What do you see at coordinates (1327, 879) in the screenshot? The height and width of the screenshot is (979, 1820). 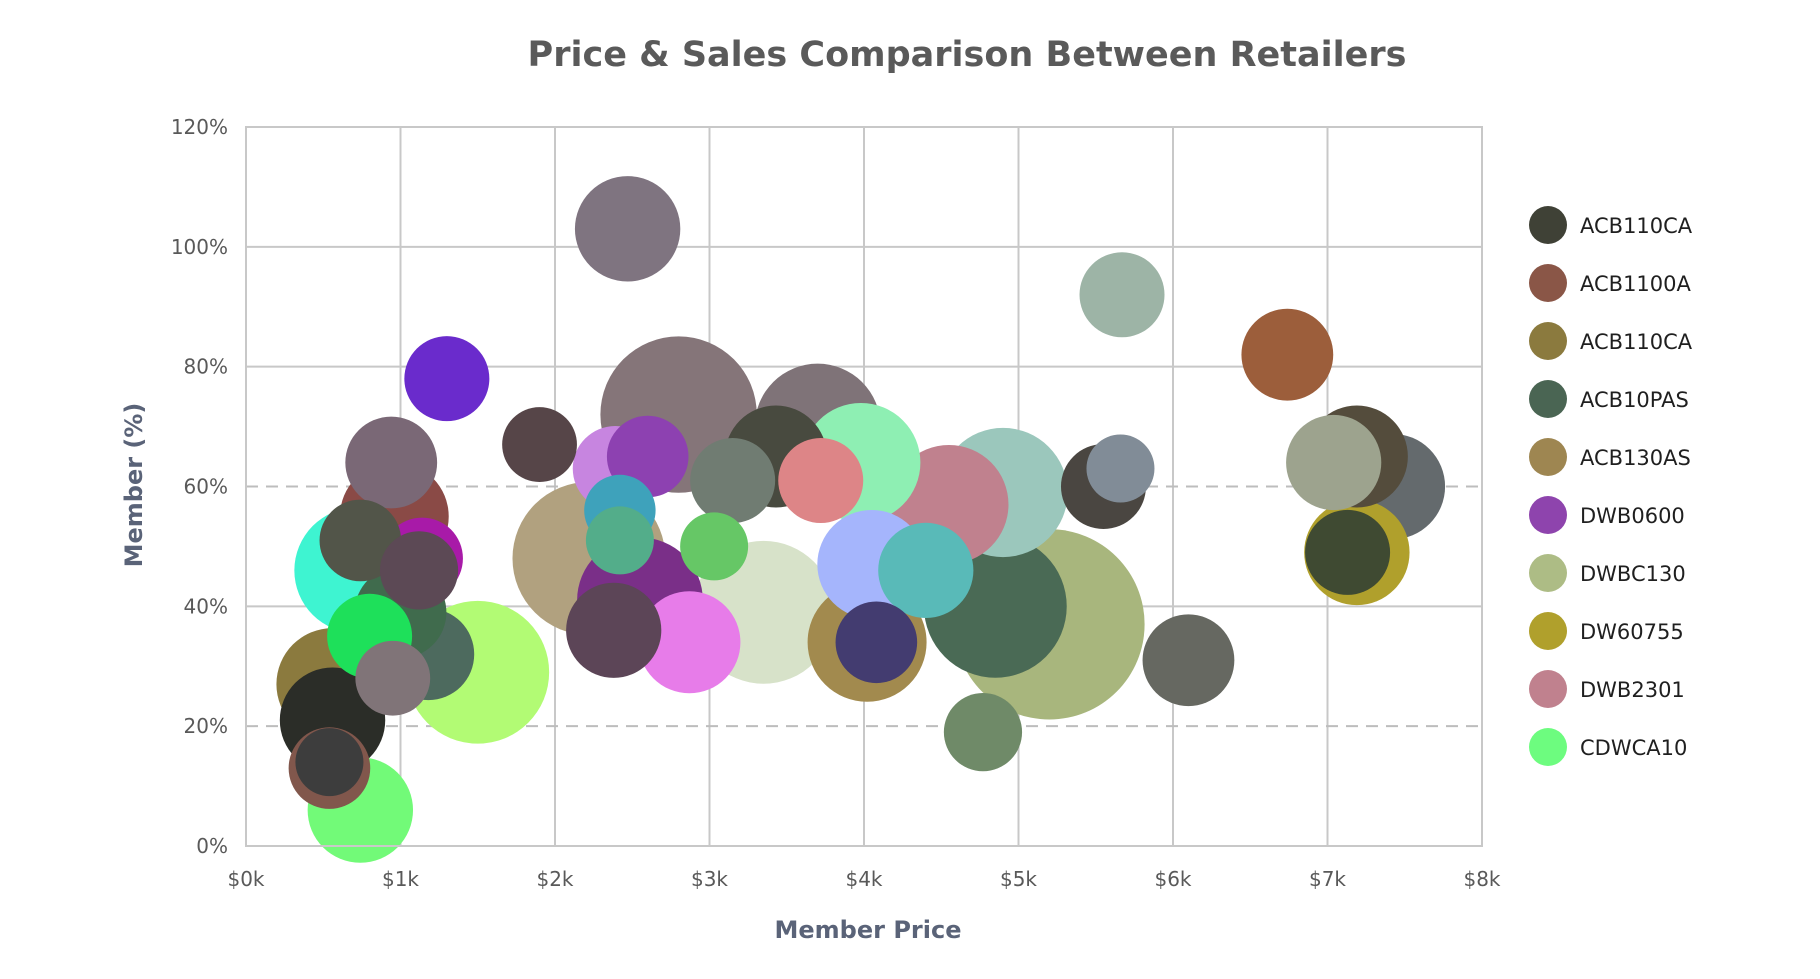 I see `x-tick-label: $7k` at bounding box center [1327, 879].